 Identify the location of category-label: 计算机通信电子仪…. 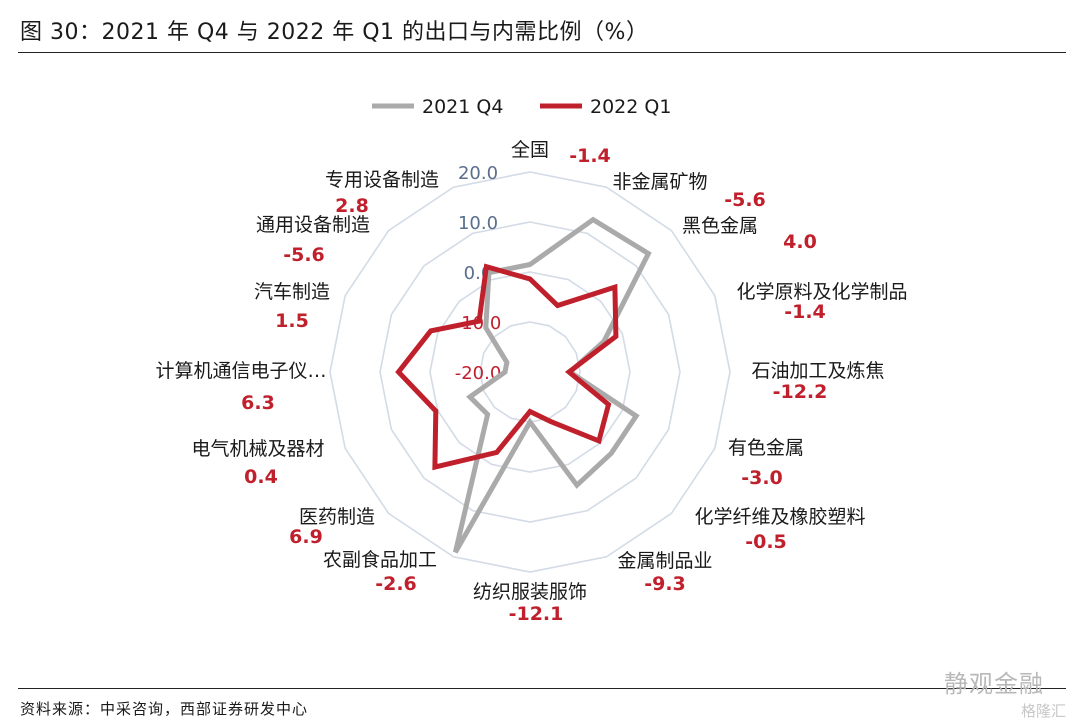
(240, 371).